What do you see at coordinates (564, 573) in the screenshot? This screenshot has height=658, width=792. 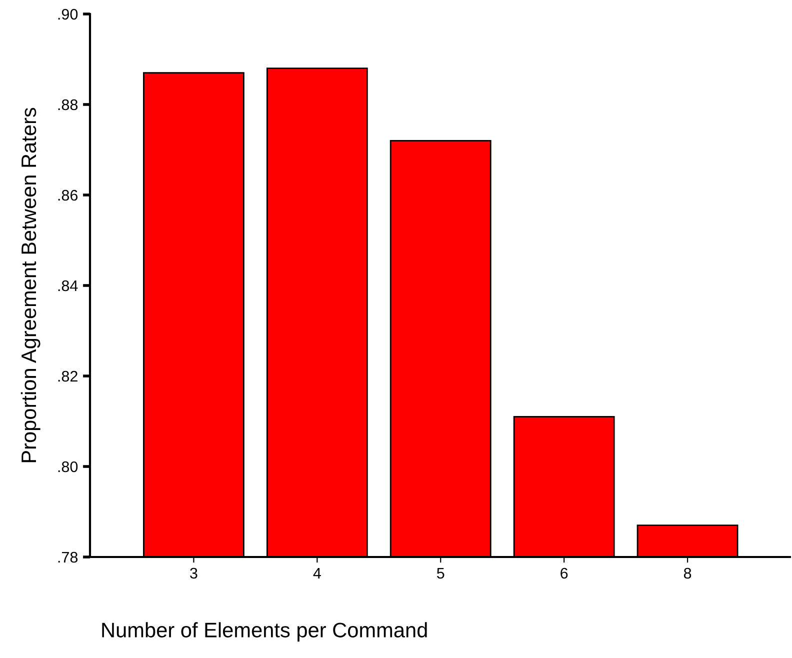 I see `x-tick-label: 6` at bounding box center [564, 573].